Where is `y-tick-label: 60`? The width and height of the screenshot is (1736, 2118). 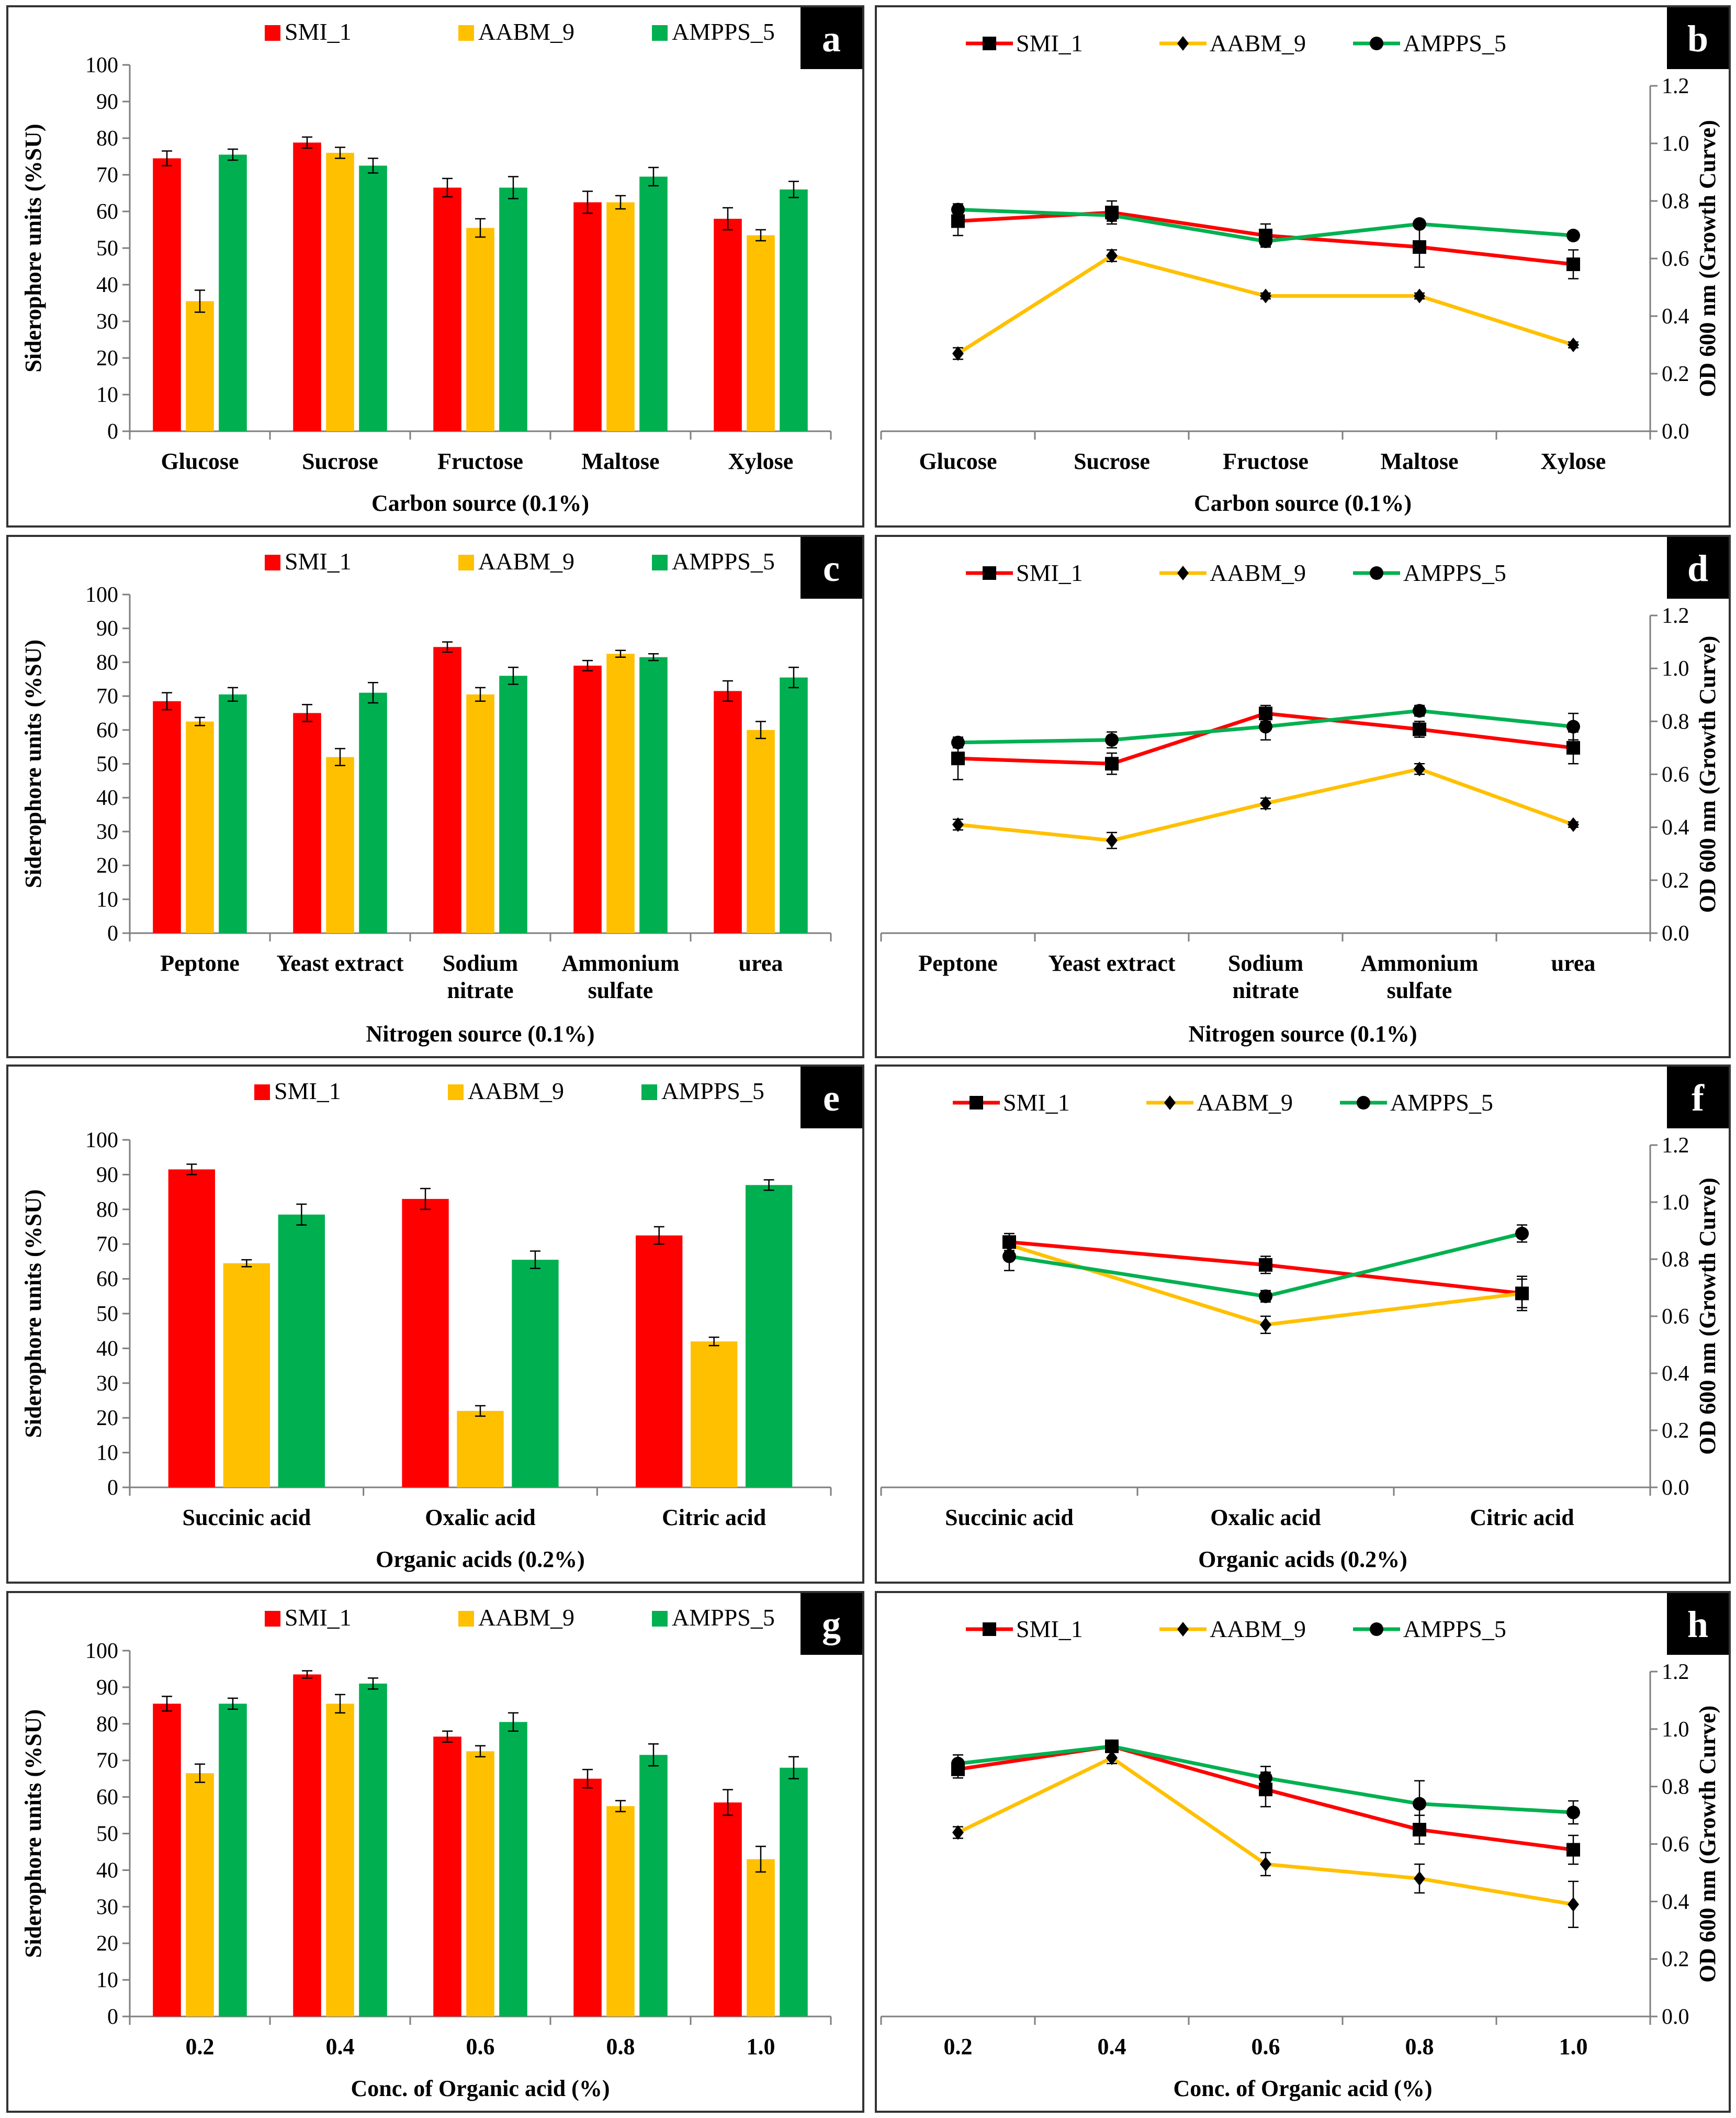
y-tick-label: 60 is located at coordinates (107, 1798).